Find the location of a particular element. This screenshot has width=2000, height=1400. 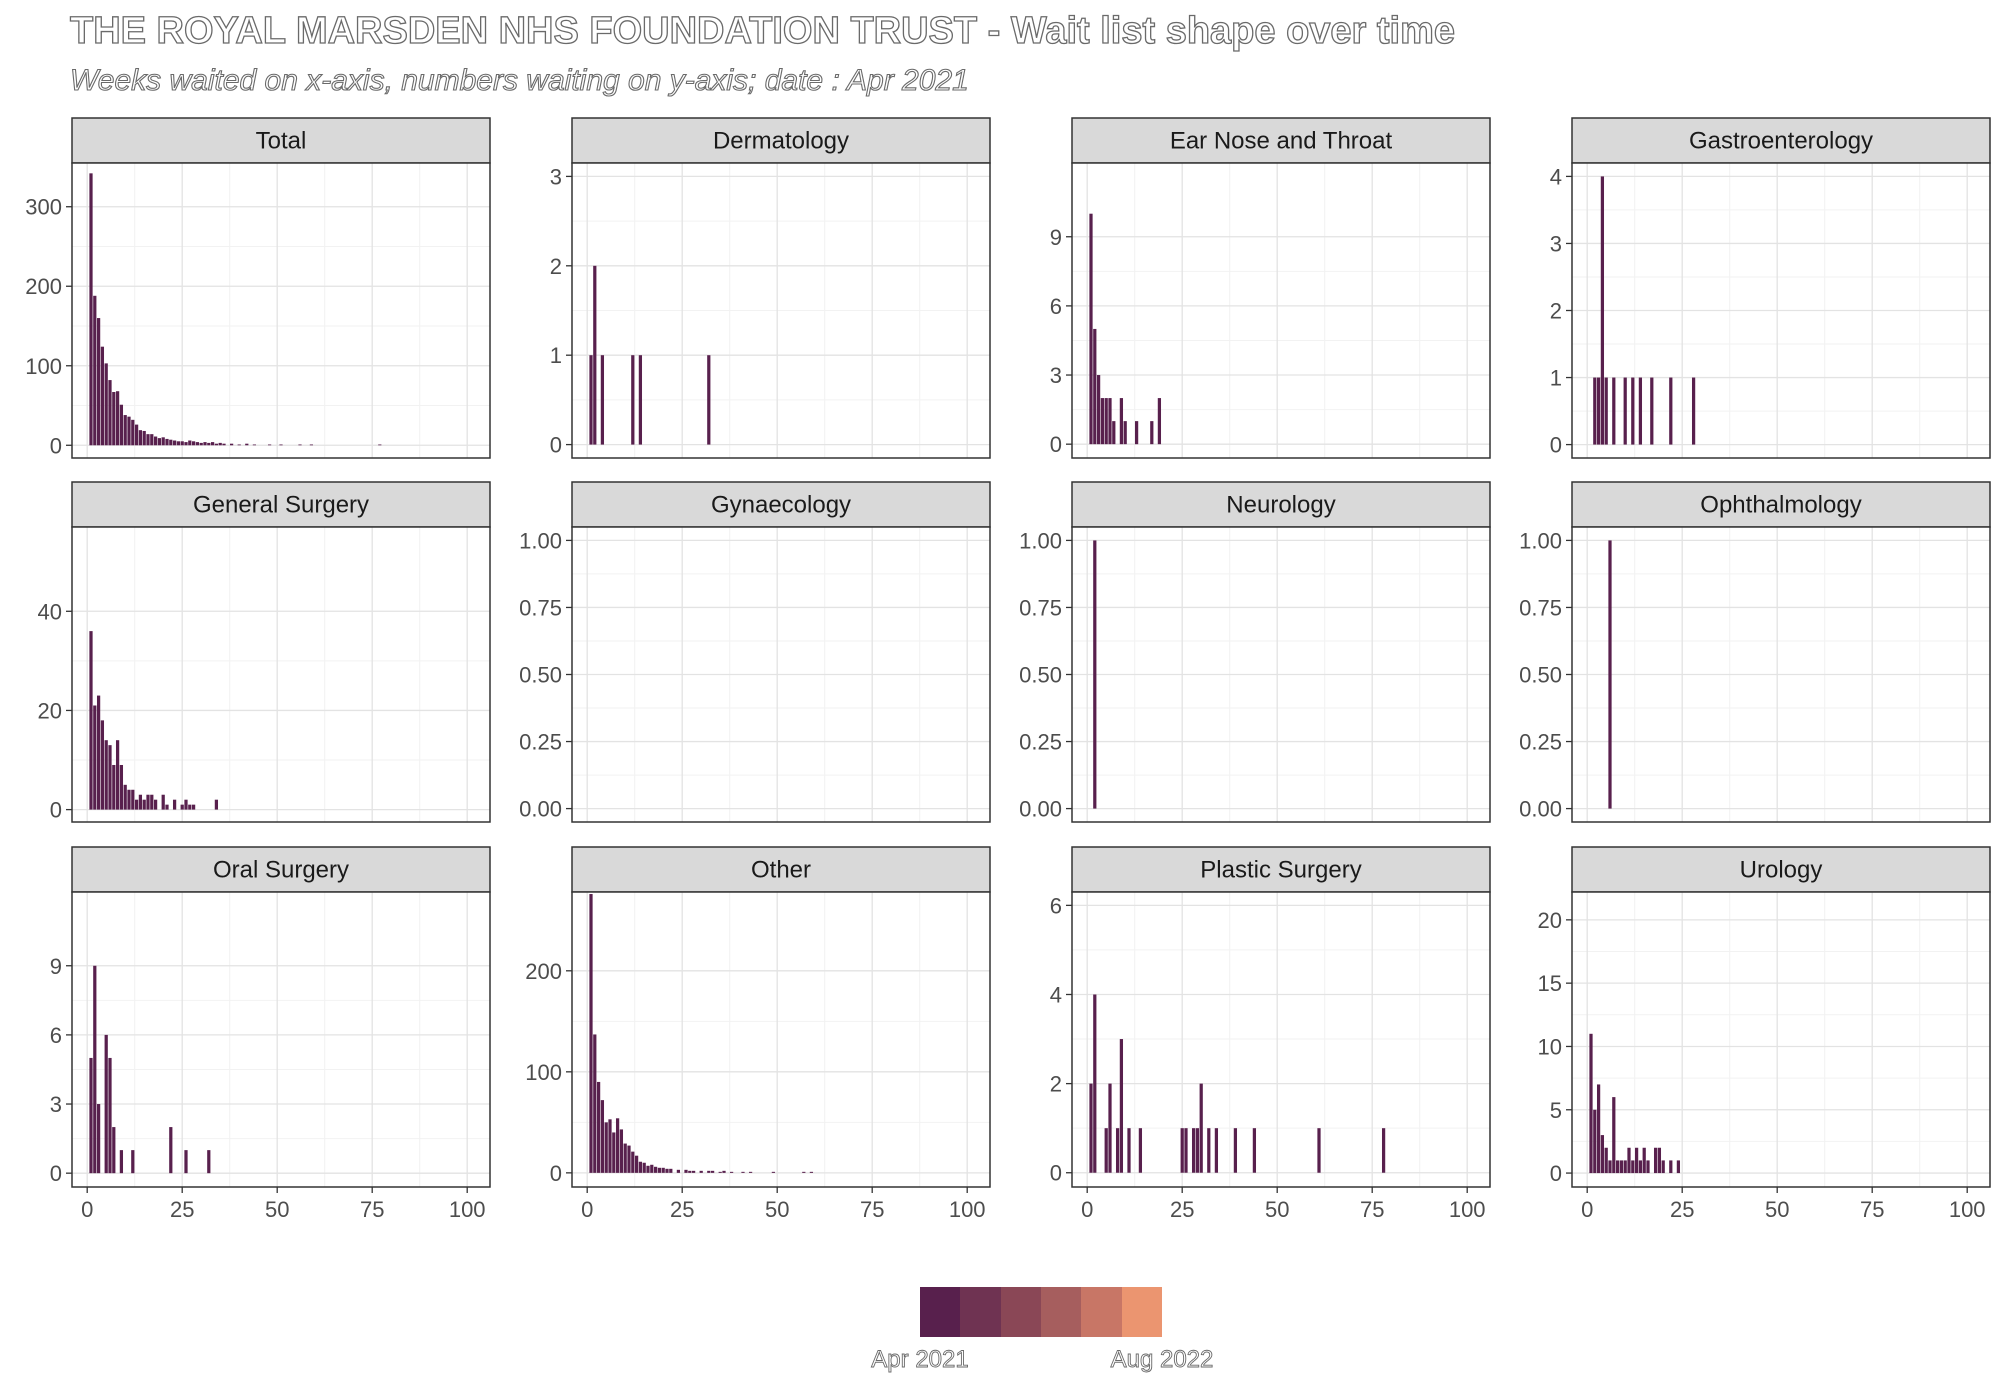

y-tick-label: 2 is located at coordinates (1056, 1084).